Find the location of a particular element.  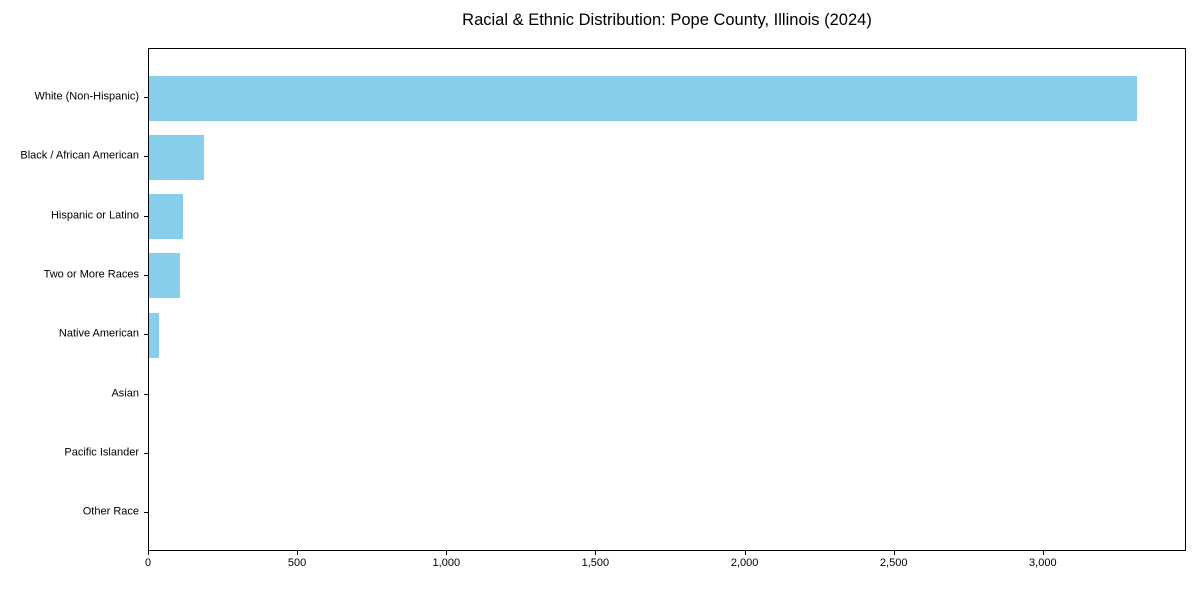

x-axis-tick-label: 500 is located at coordinates (297, 563).